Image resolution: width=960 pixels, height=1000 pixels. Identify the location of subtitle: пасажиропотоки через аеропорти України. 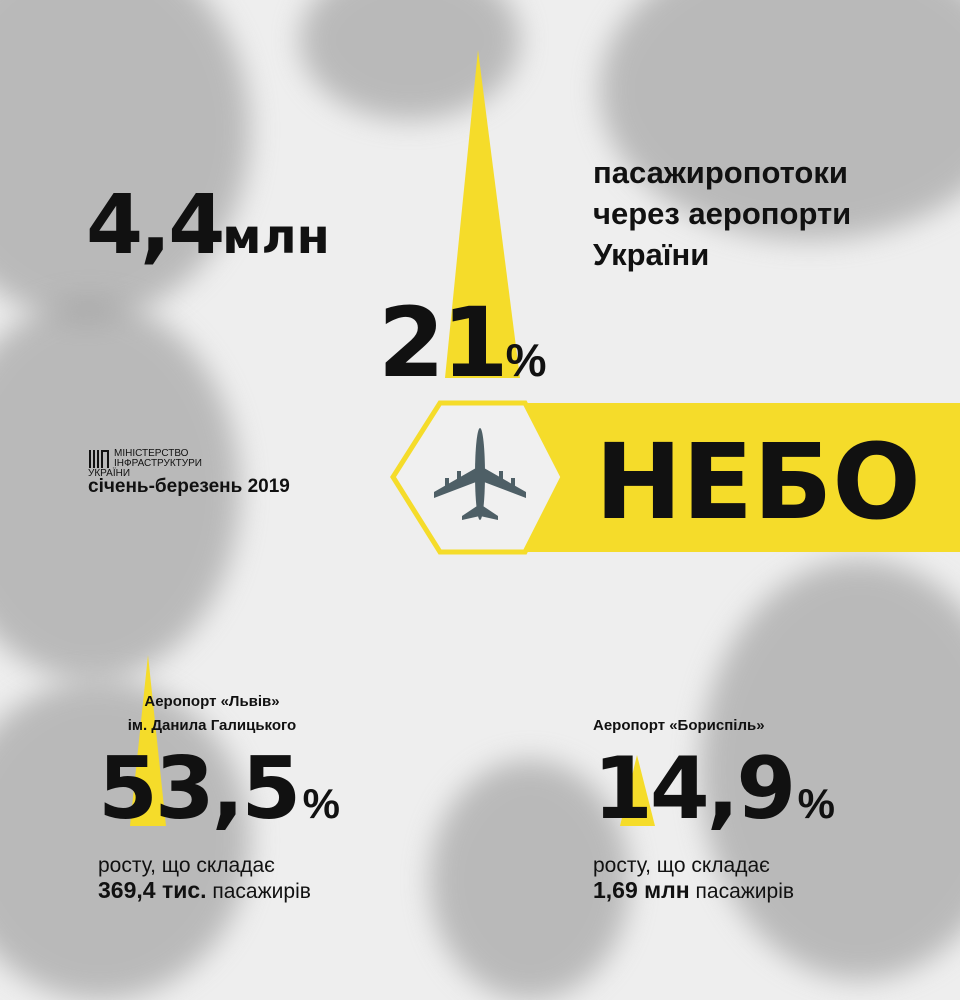
(722, 213).